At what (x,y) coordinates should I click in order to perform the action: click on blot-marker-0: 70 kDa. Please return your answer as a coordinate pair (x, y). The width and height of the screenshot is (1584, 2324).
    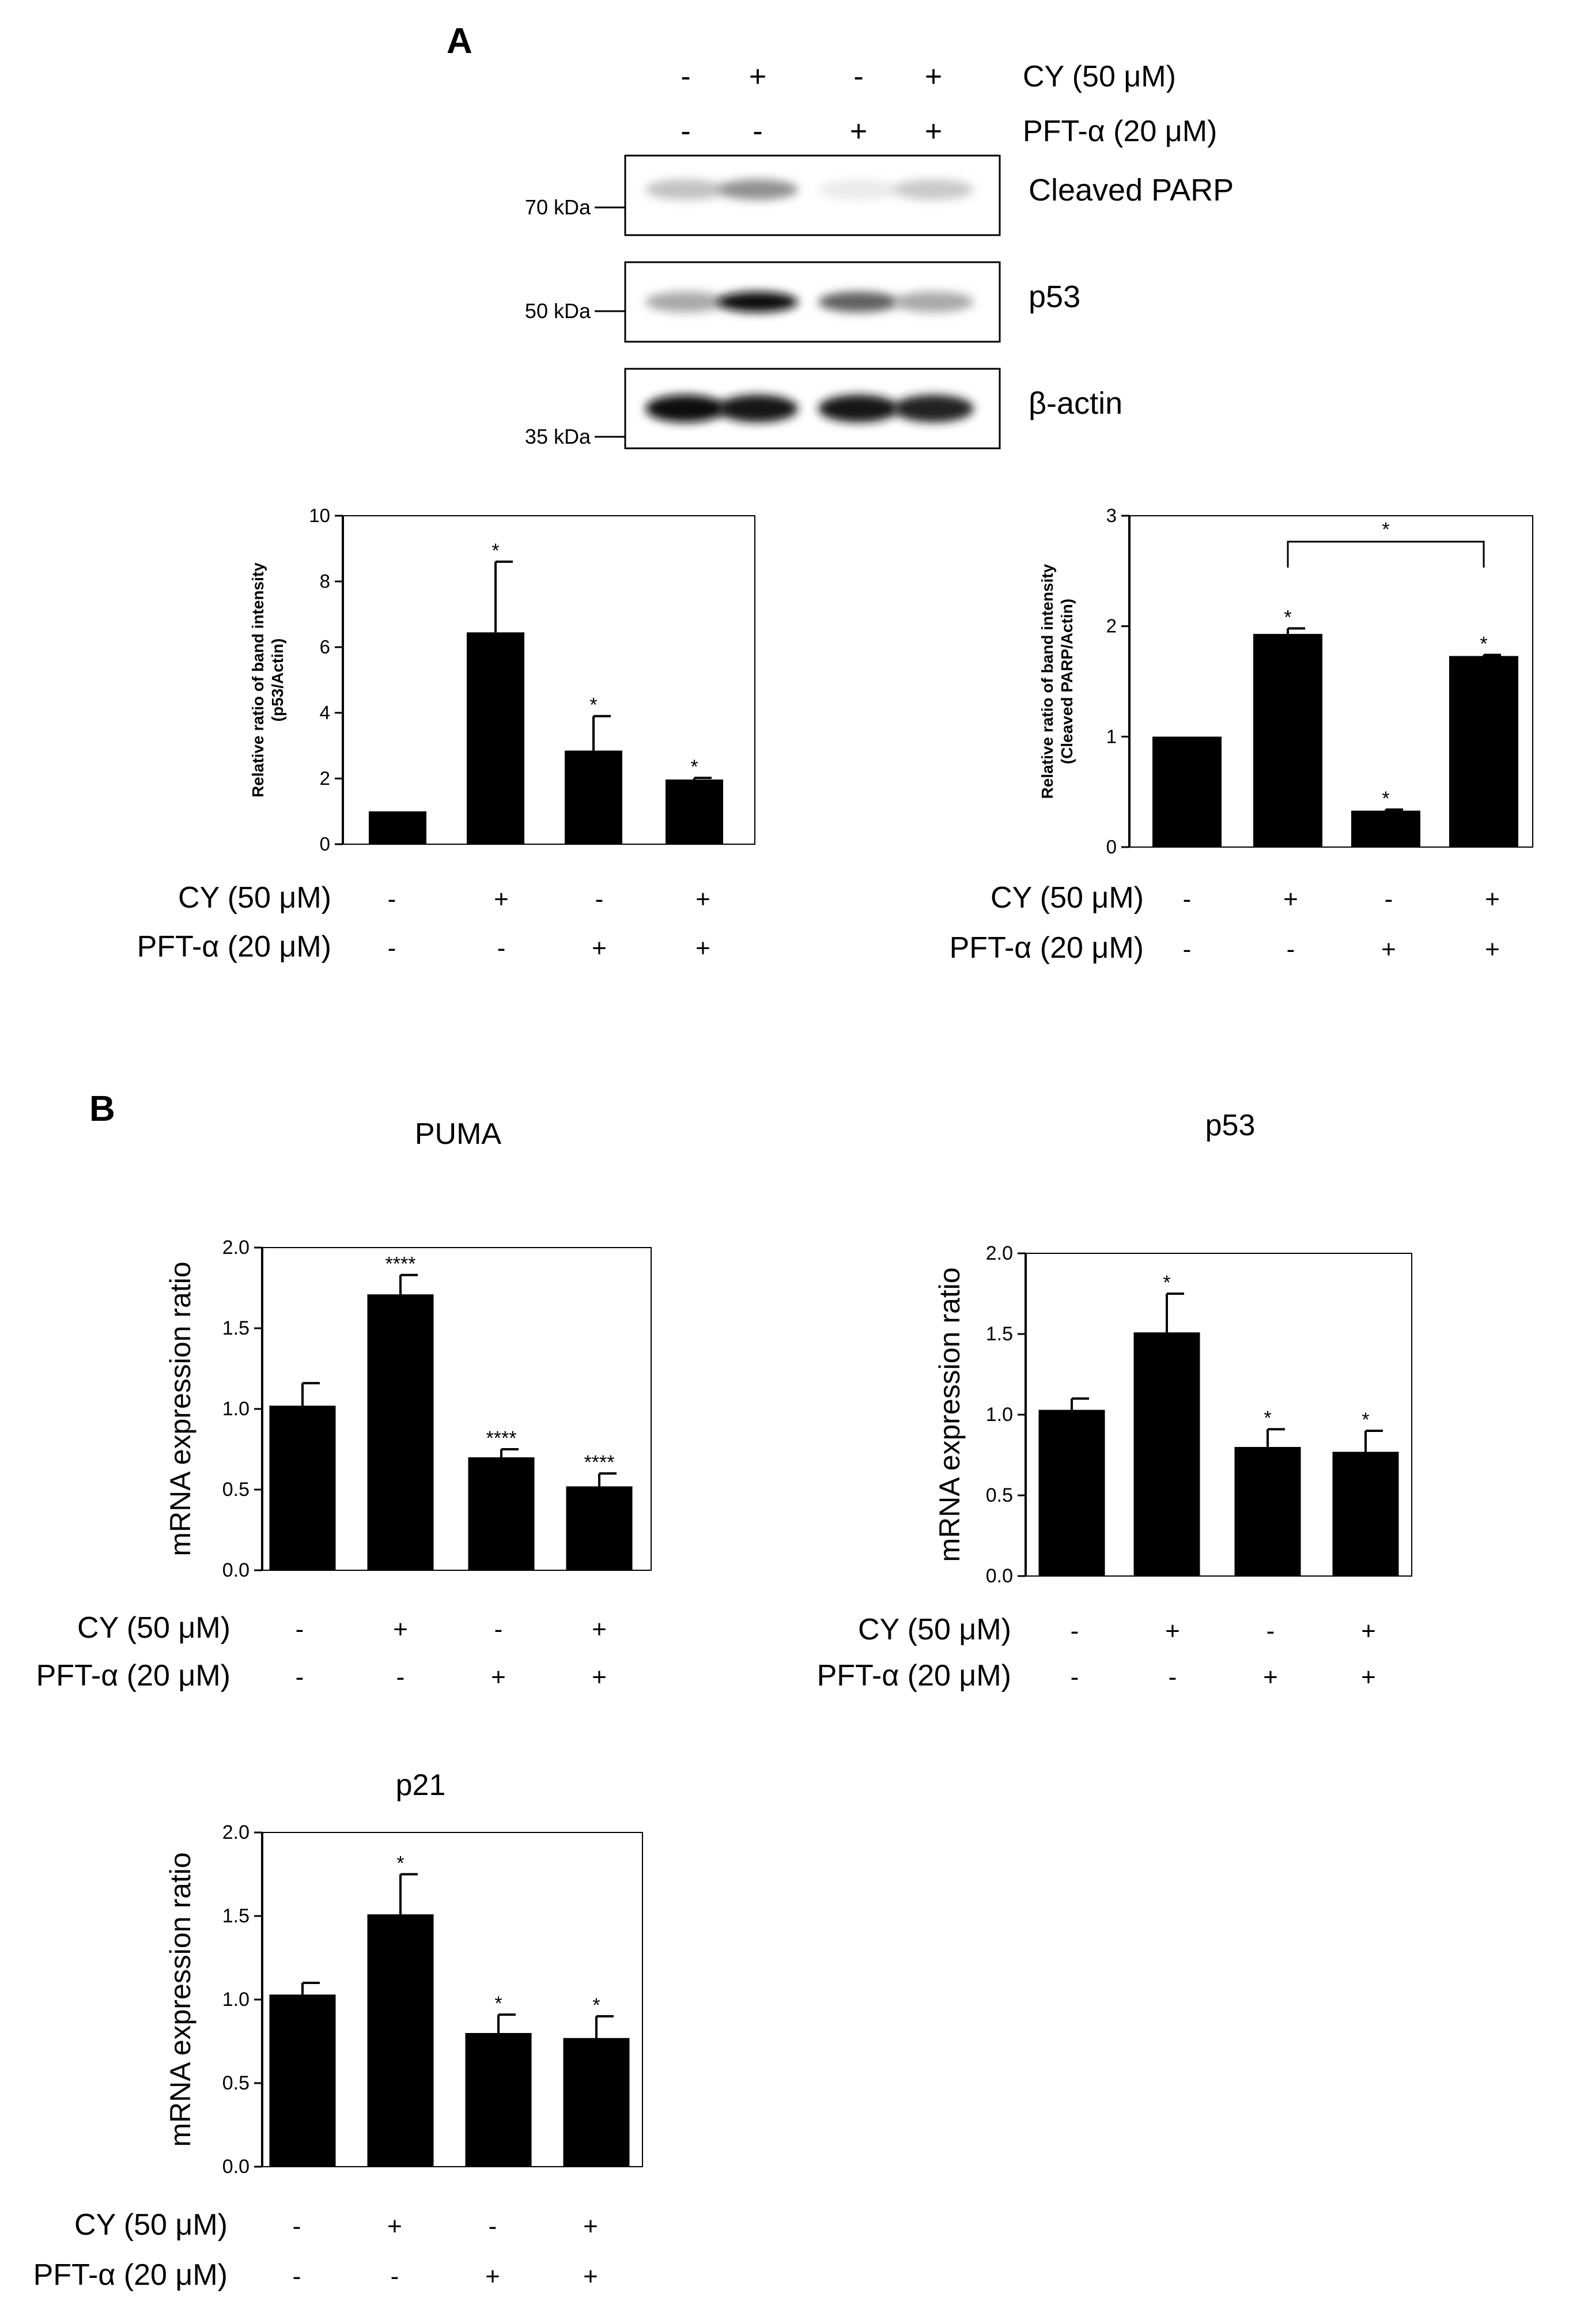
    Looking at the image, I should click on (558, 207).